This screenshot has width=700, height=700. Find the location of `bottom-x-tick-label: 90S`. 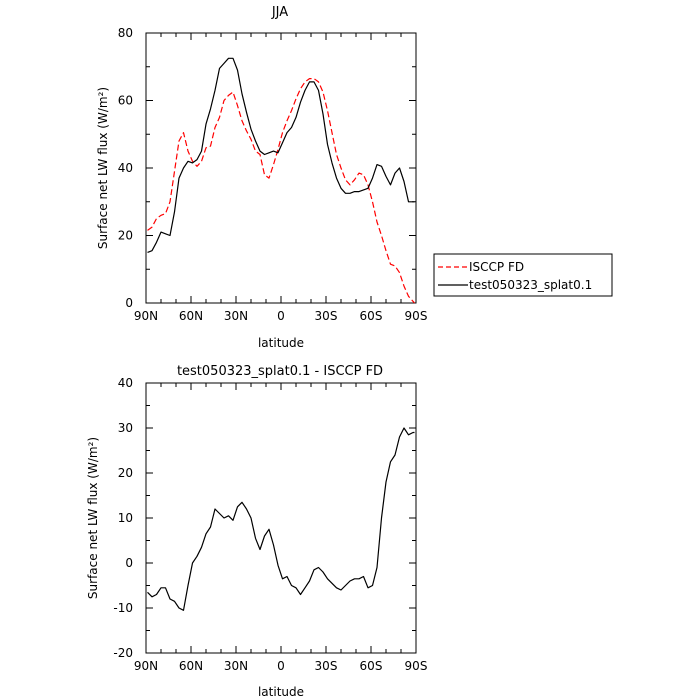

bottom-x-tick-label: 90S is located at coordinates (416, 666).